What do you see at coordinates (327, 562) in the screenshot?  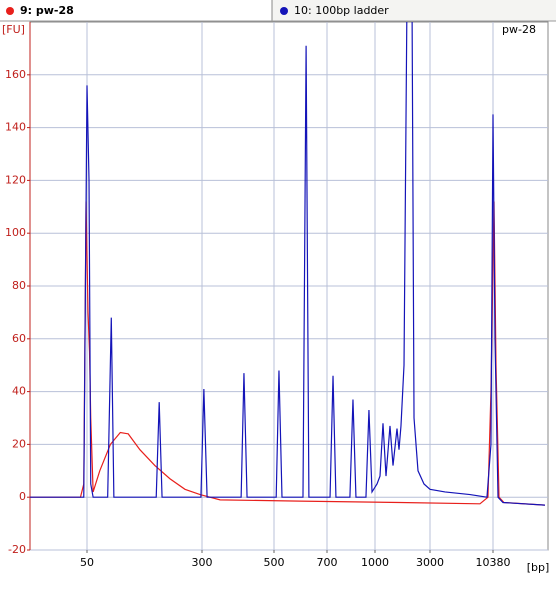 I see `x-tick-label: 700` at bounding box center [327, 562].